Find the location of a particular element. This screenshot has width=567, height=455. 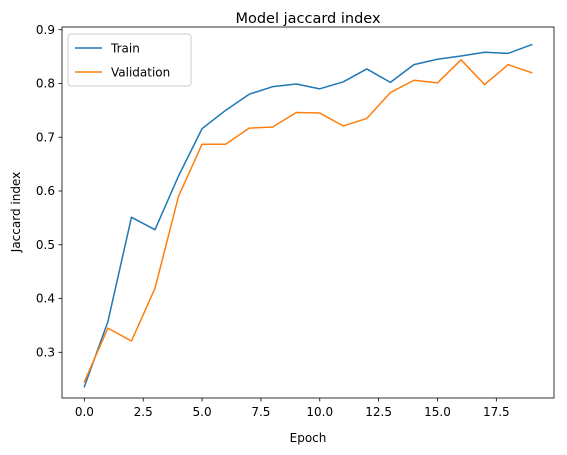

y-tick-label: 0.4 is located at coordinates (45, 299).